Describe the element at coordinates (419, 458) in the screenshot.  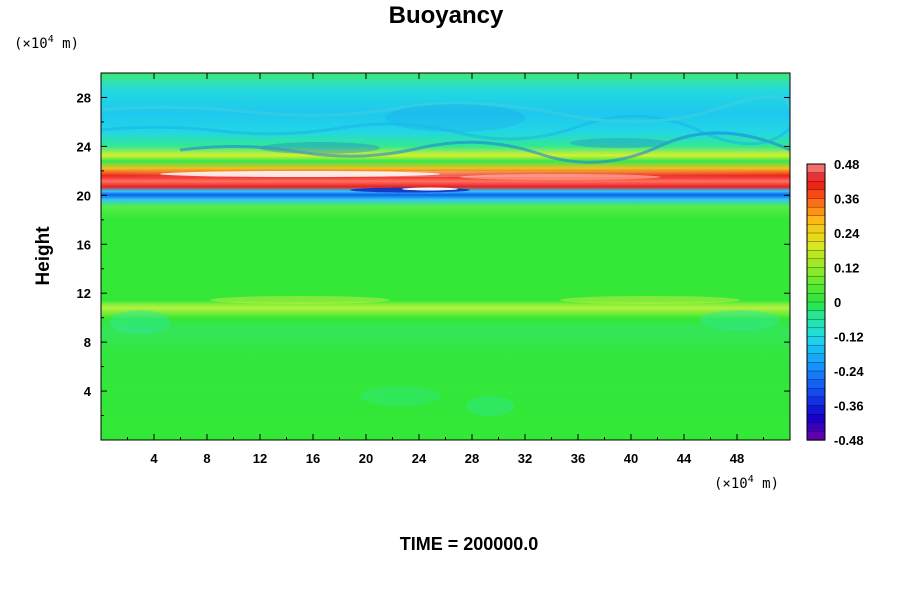
I see `x-tick-label: 24` at that location.